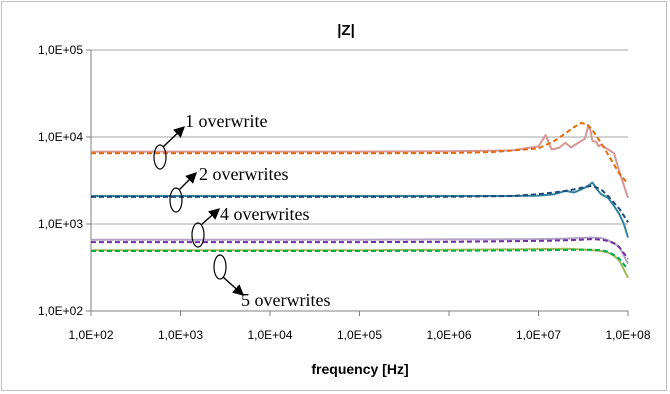 The height and width of the screenshot is (394, 670). What do you see at coordinates (226, 121) in the screenshot?
I see `annotation-label: 1 overwrite` at bounding box center [226, 121].